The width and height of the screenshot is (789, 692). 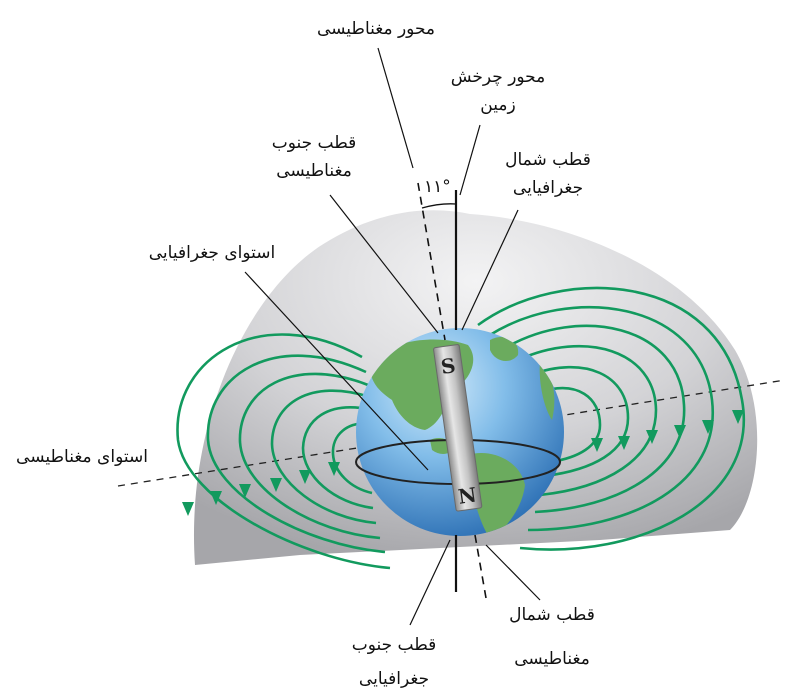 I want to click on label-geographic-north-pole-line1: قطب شمال, so click(x=548, y=160).